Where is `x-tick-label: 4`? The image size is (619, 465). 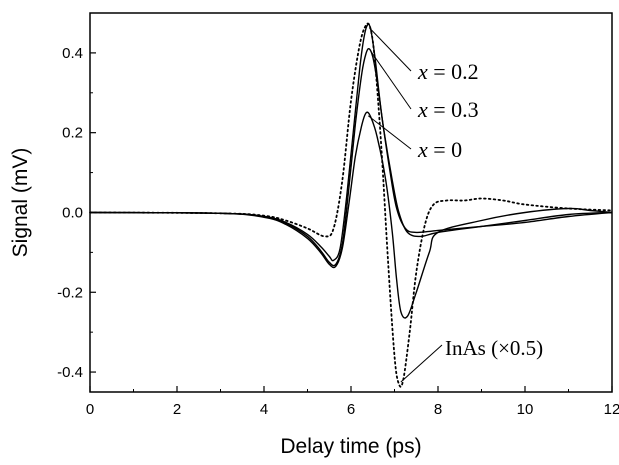 x-tick-label: 4 is located at coordinates (264, 409).